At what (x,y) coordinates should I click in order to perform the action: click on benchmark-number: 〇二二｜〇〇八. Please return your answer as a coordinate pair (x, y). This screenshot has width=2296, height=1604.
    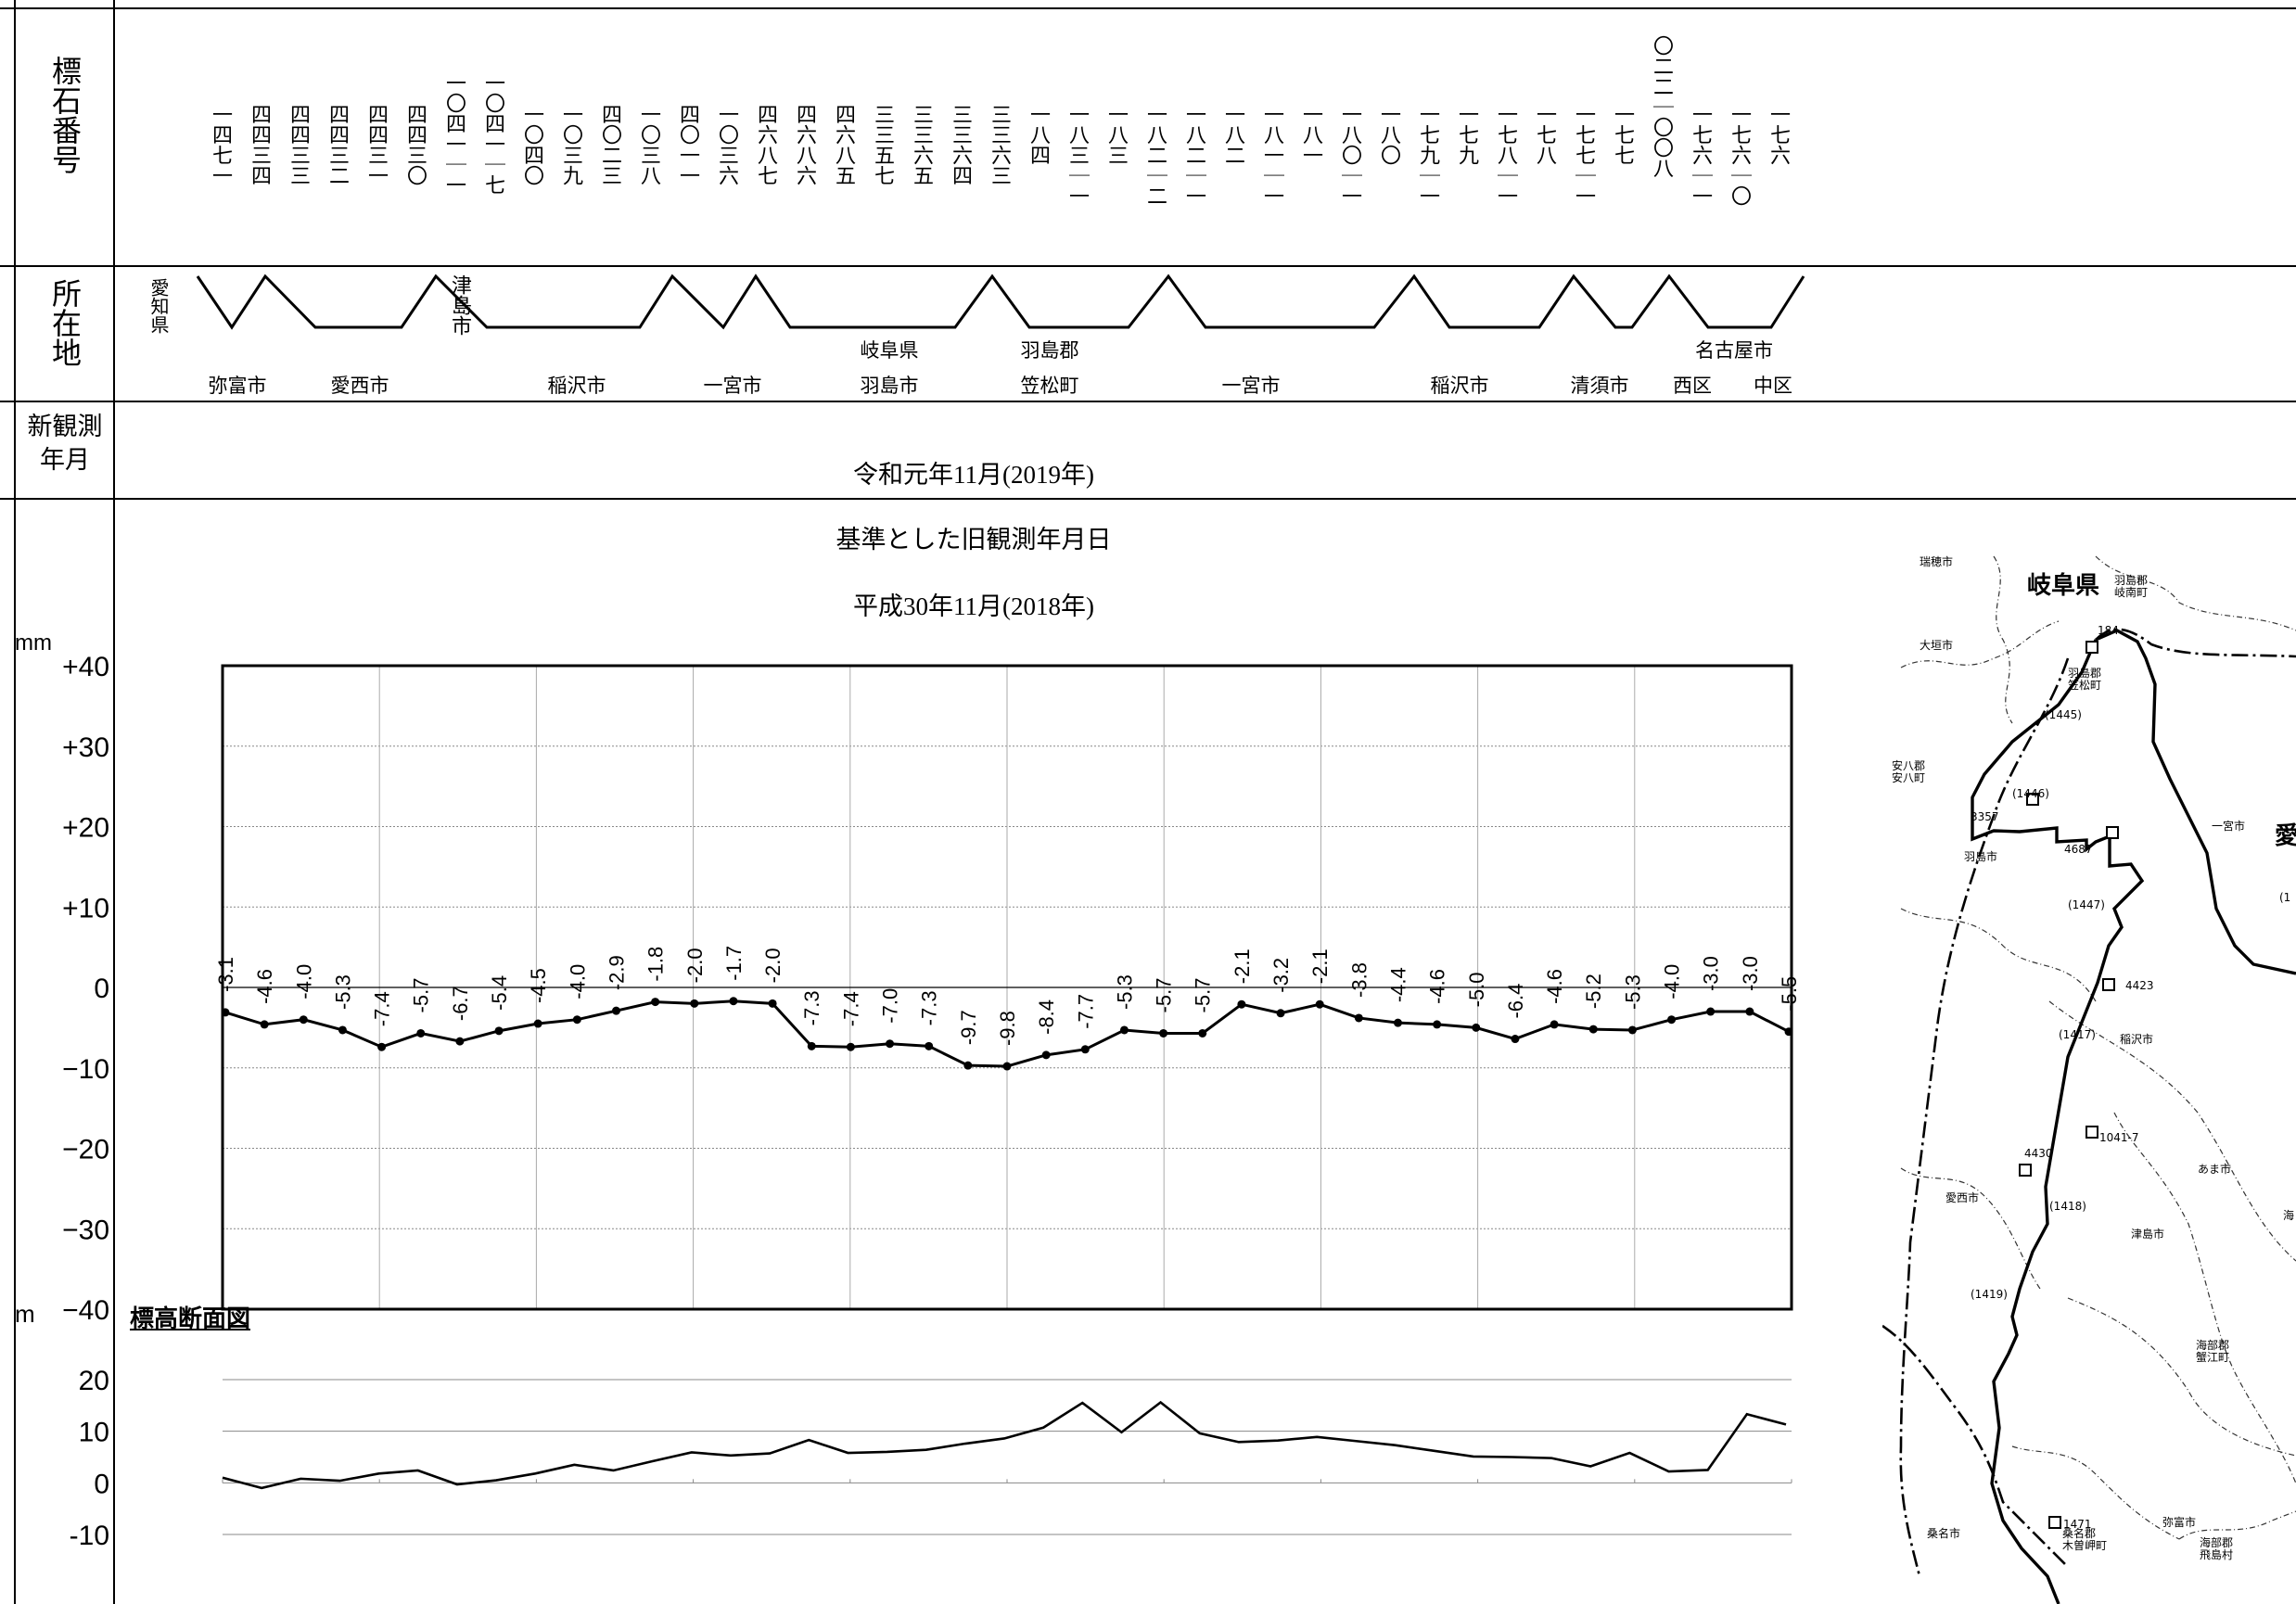
    Looking at the image, I should click on (1661, 106).